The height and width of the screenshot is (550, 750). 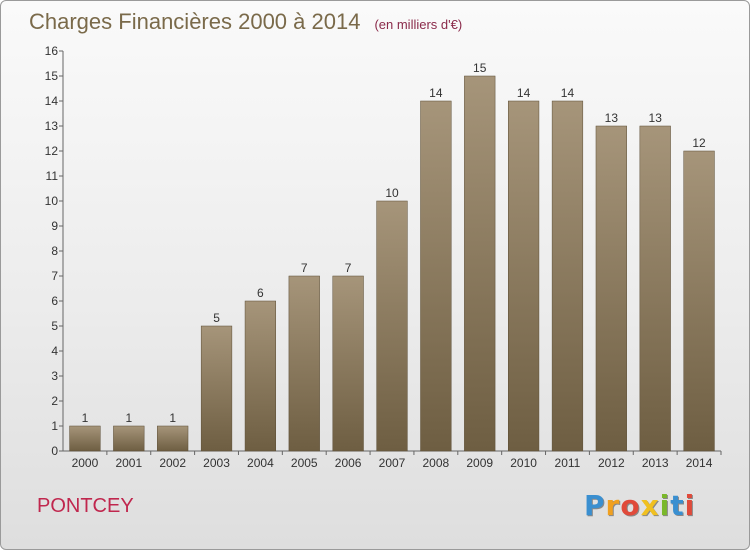 I want to click on y-tick-label: 2, so click(x=54, y=401).